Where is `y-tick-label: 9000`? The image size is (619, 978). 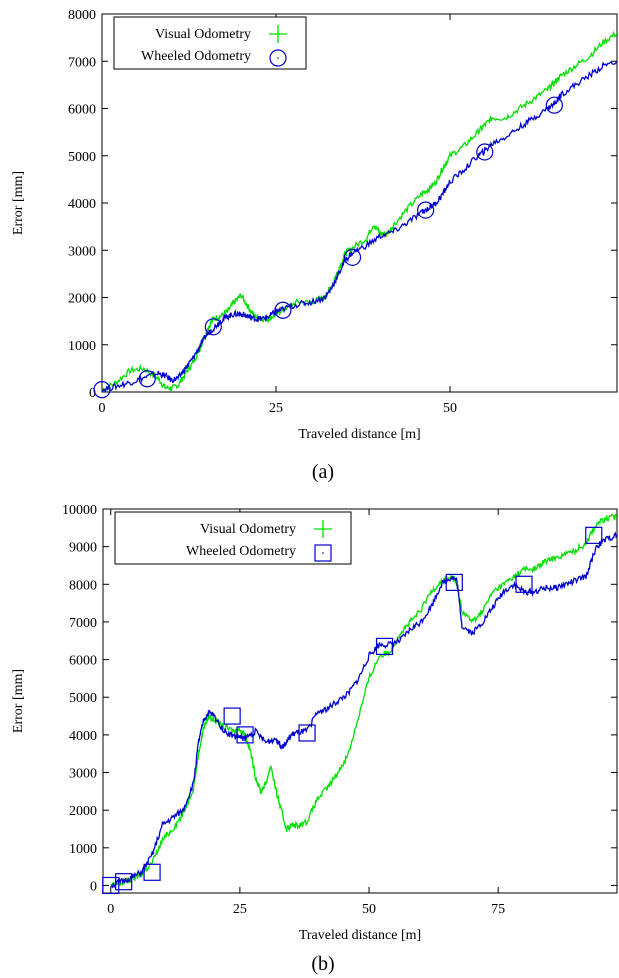
y-tick-label: 9000 is located at coordinates (83, 548).